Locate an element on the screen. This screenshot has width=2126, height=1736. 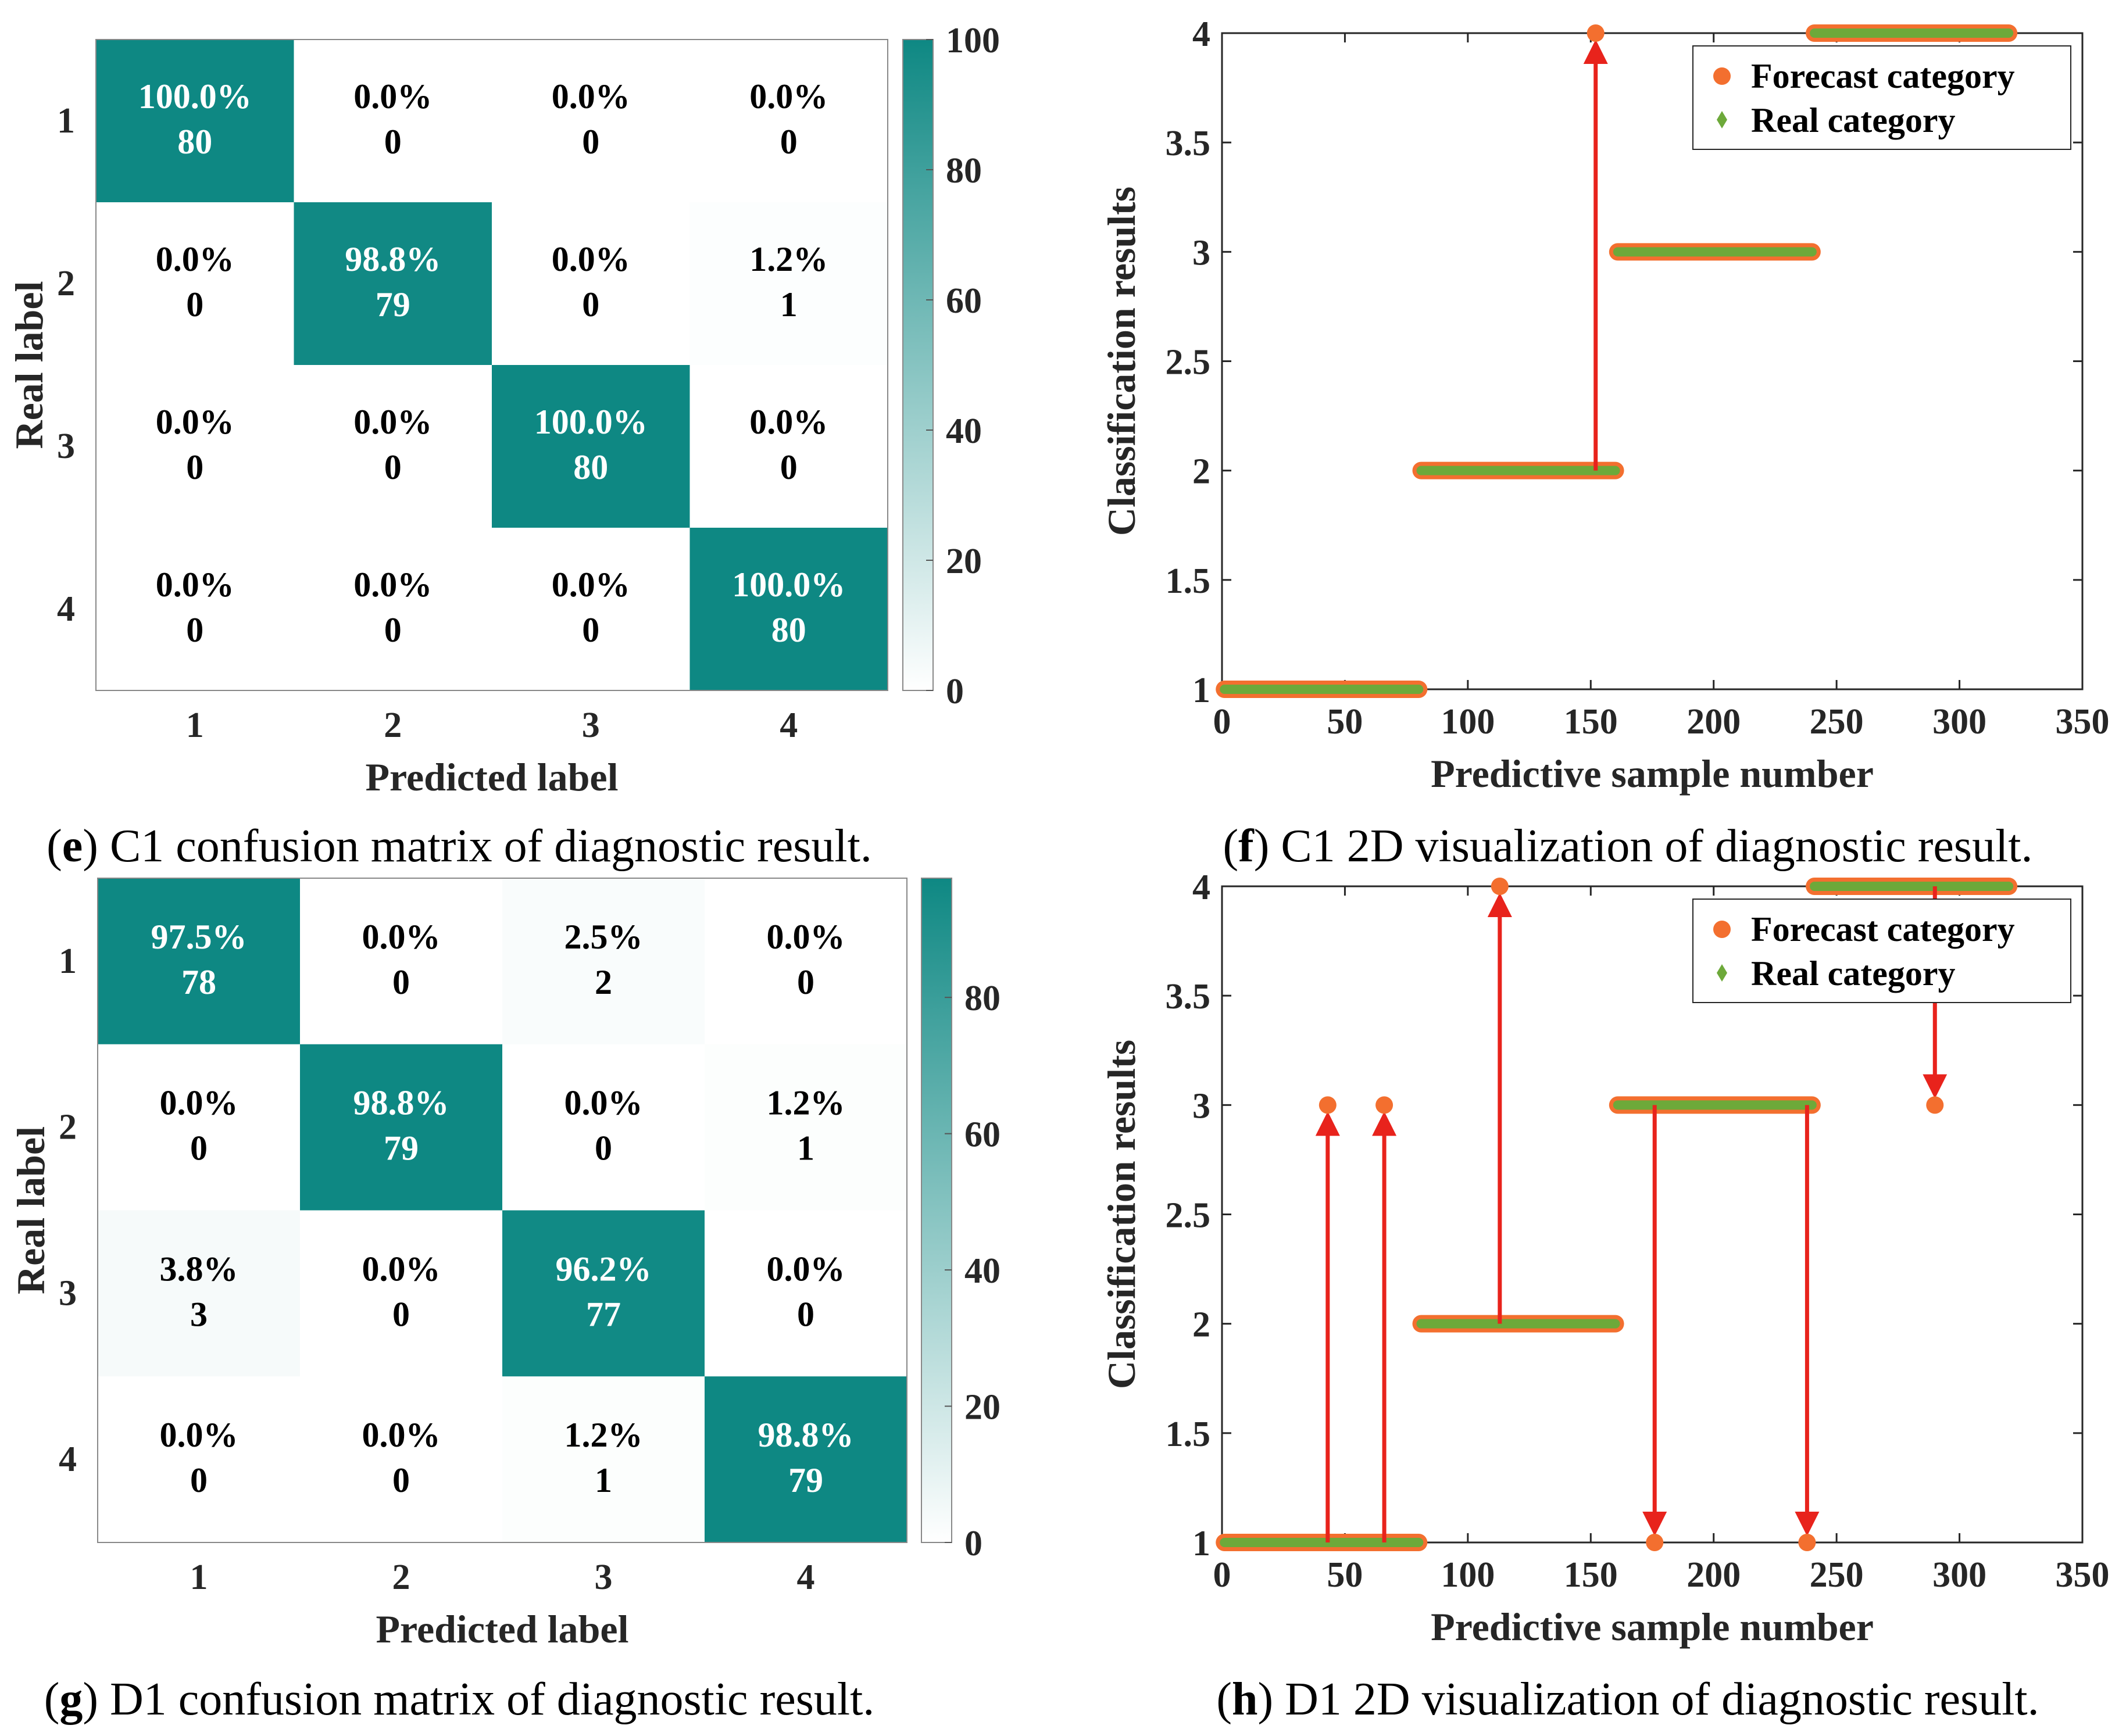
legend-forecast-marker is located at coordinates (1722, 929).